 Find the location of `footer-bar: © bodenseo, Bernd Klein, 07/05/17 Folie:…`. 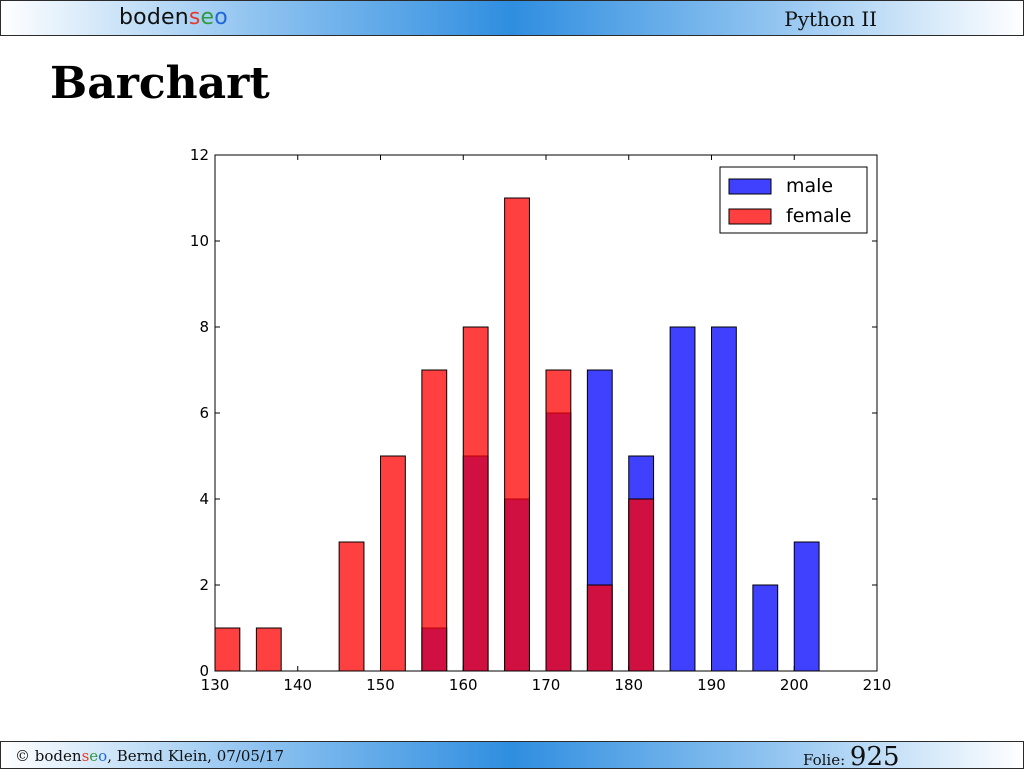

footer-bar: © bodenseo, Bernd Klein, 07/05/17 Folie:… is located at coordinates (512, 756).